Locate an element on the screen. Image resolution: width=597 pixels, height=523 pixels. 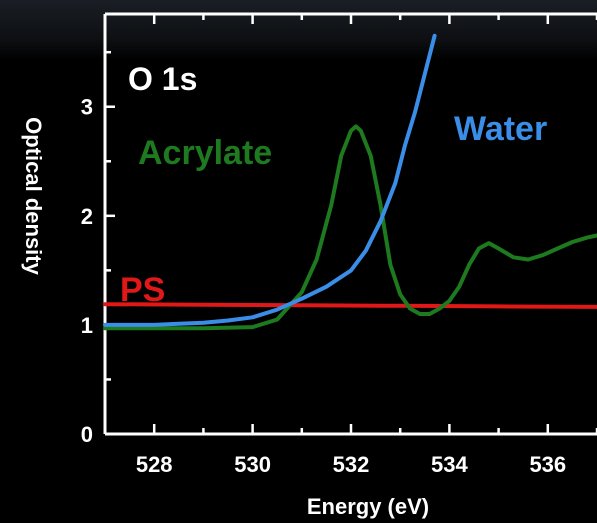
x-tick-label: 528 is located at coordinates (154, 464).